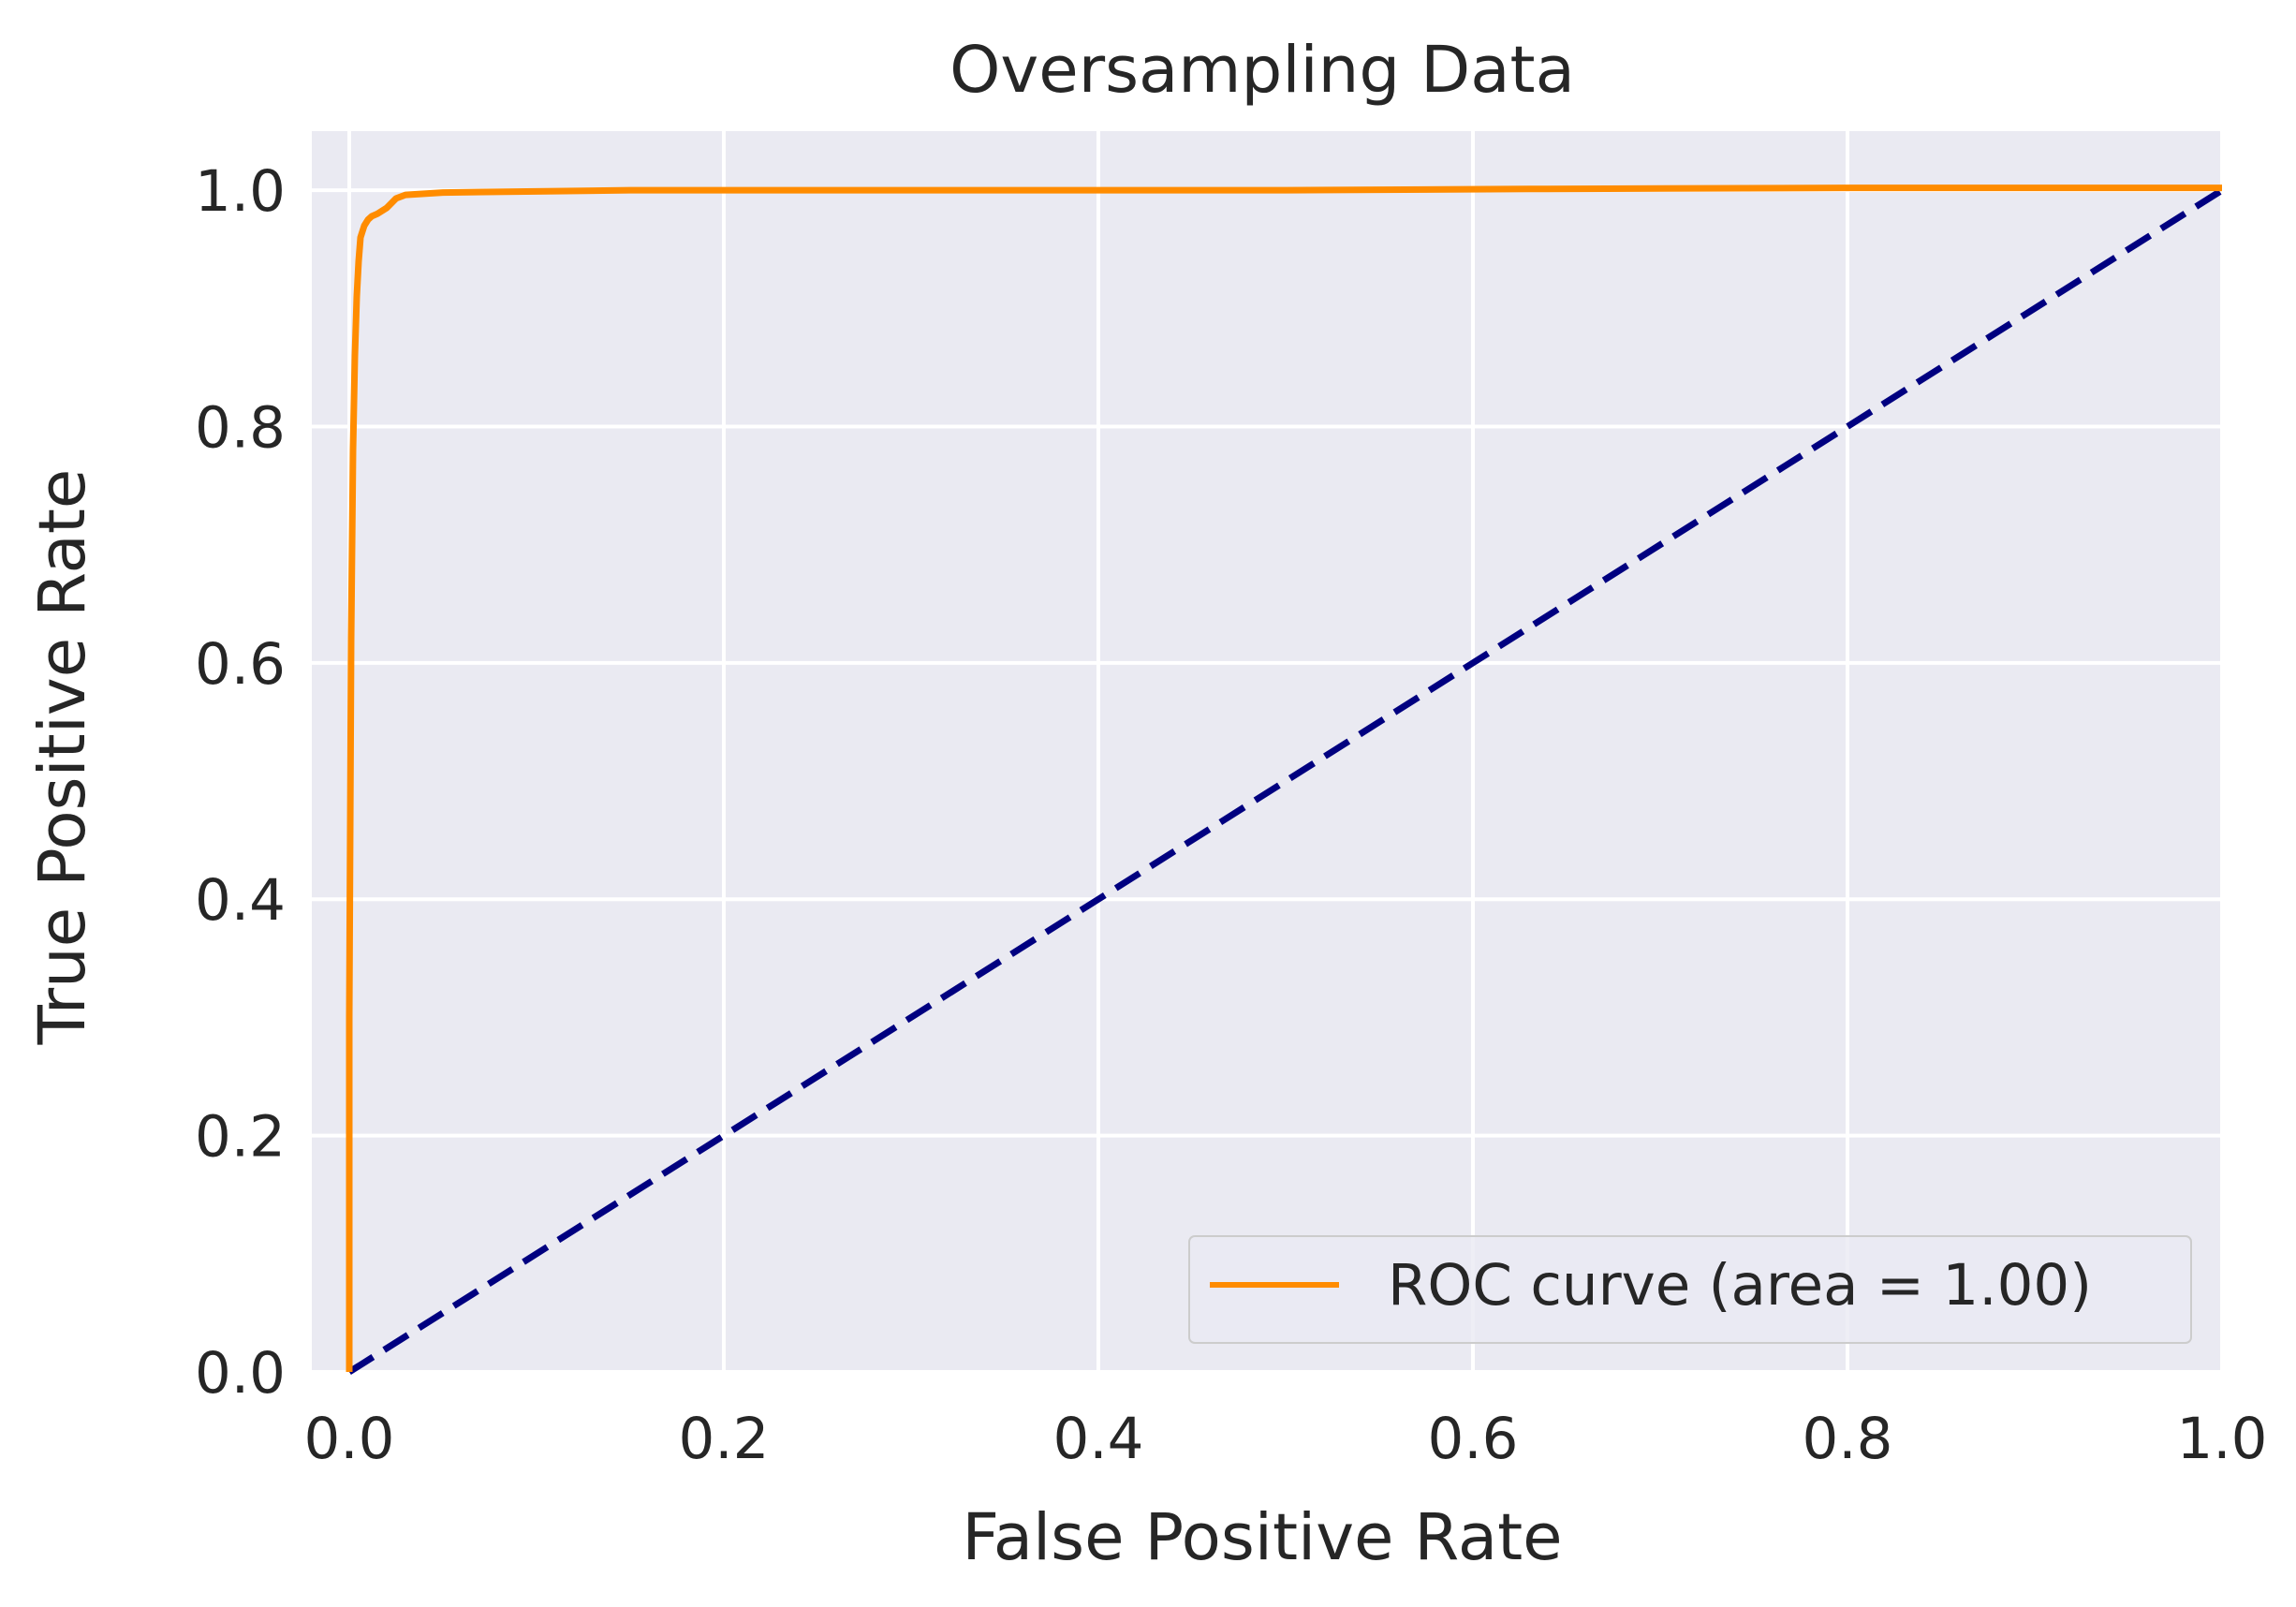  What do you see at coordinates (2221, 1439) in the screenshot?
I see `x-tick-label: 1.0` at bounding box center [2221, 1439].